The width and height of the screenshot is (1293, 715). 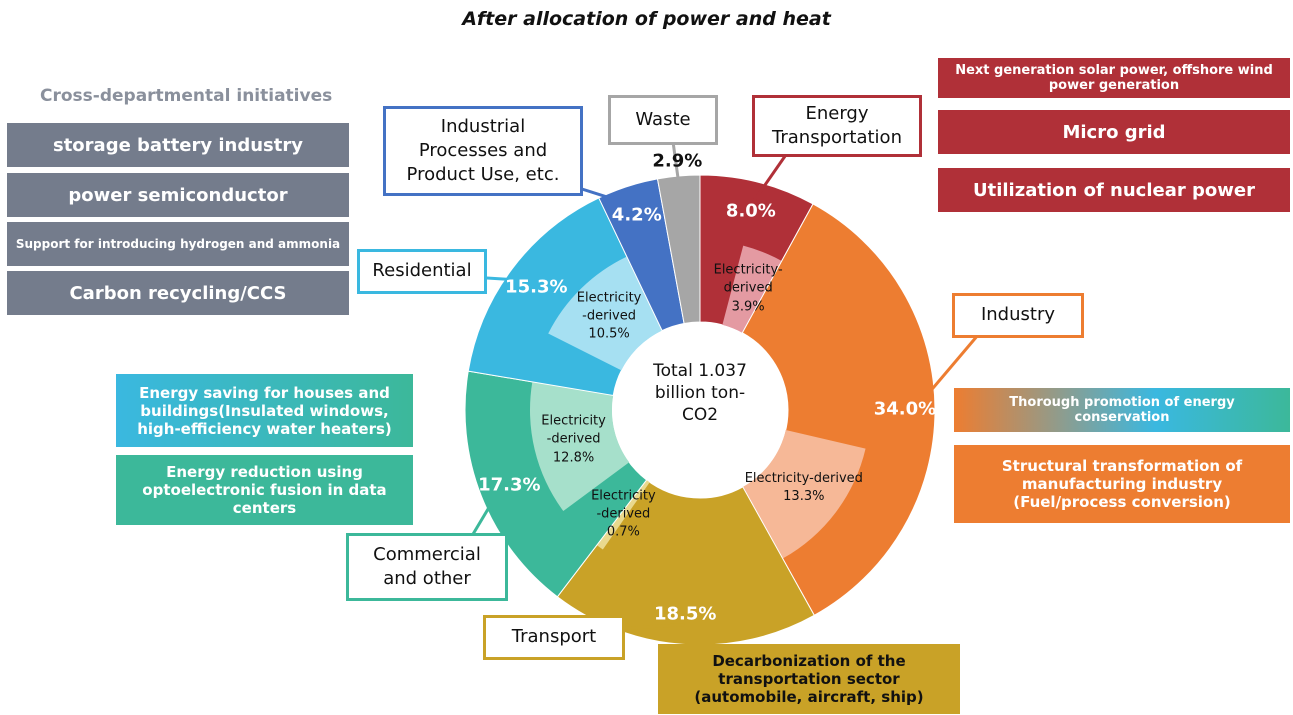 I want to click on measure: Micro grid, so click(x=1114, y=132).